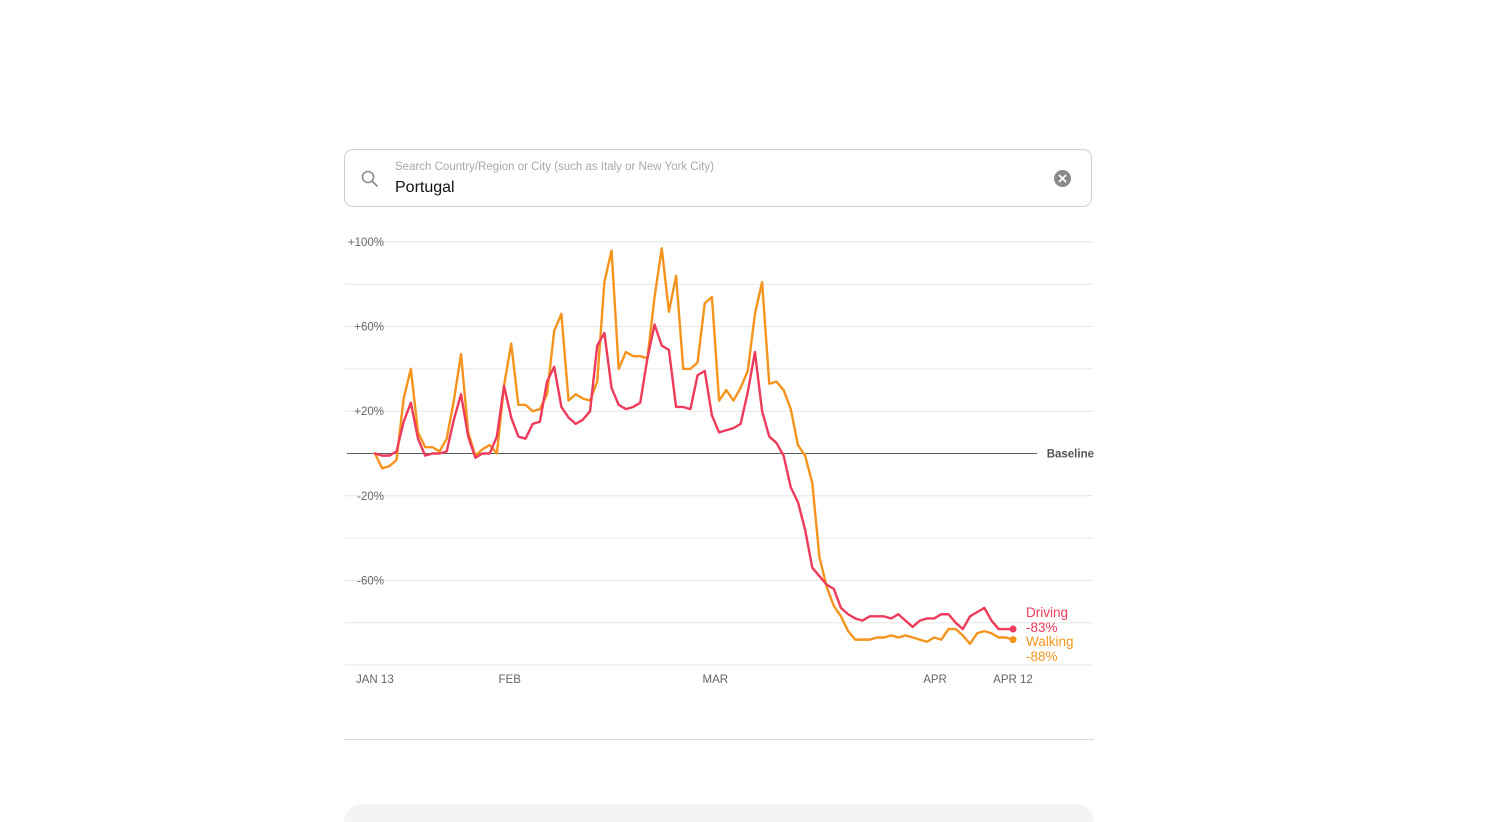  Describe the element at coordinates (370, 179) in the screenshot. I see `search-icon` at that location.